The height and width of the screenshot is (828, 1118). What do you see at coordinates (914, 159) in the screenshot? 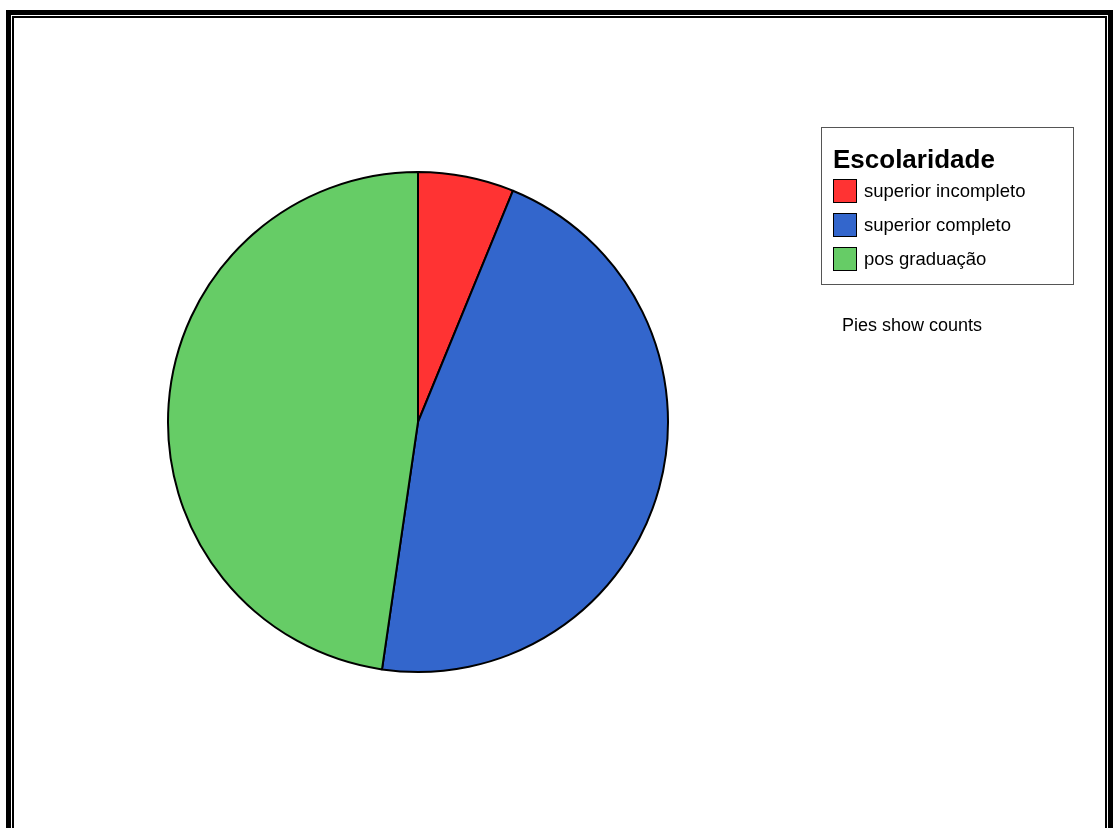
I see `legend-title: Escolaridade` at bounding box center [914, 159].